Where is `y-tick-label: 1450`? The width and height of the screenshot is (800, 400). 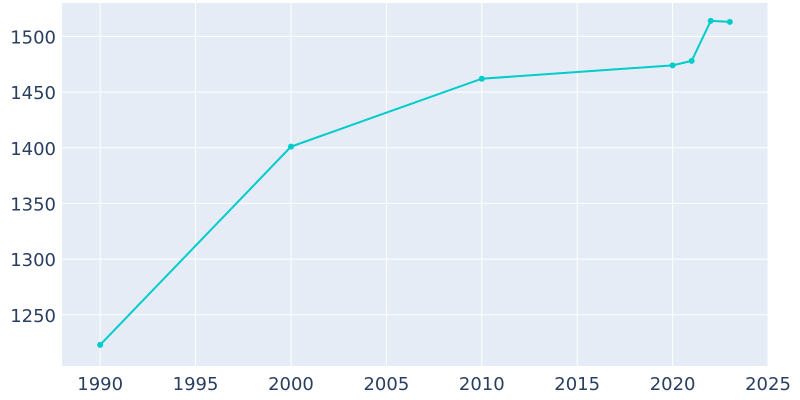
y-tick-label: 1450 is located at coordinates (33, 93).